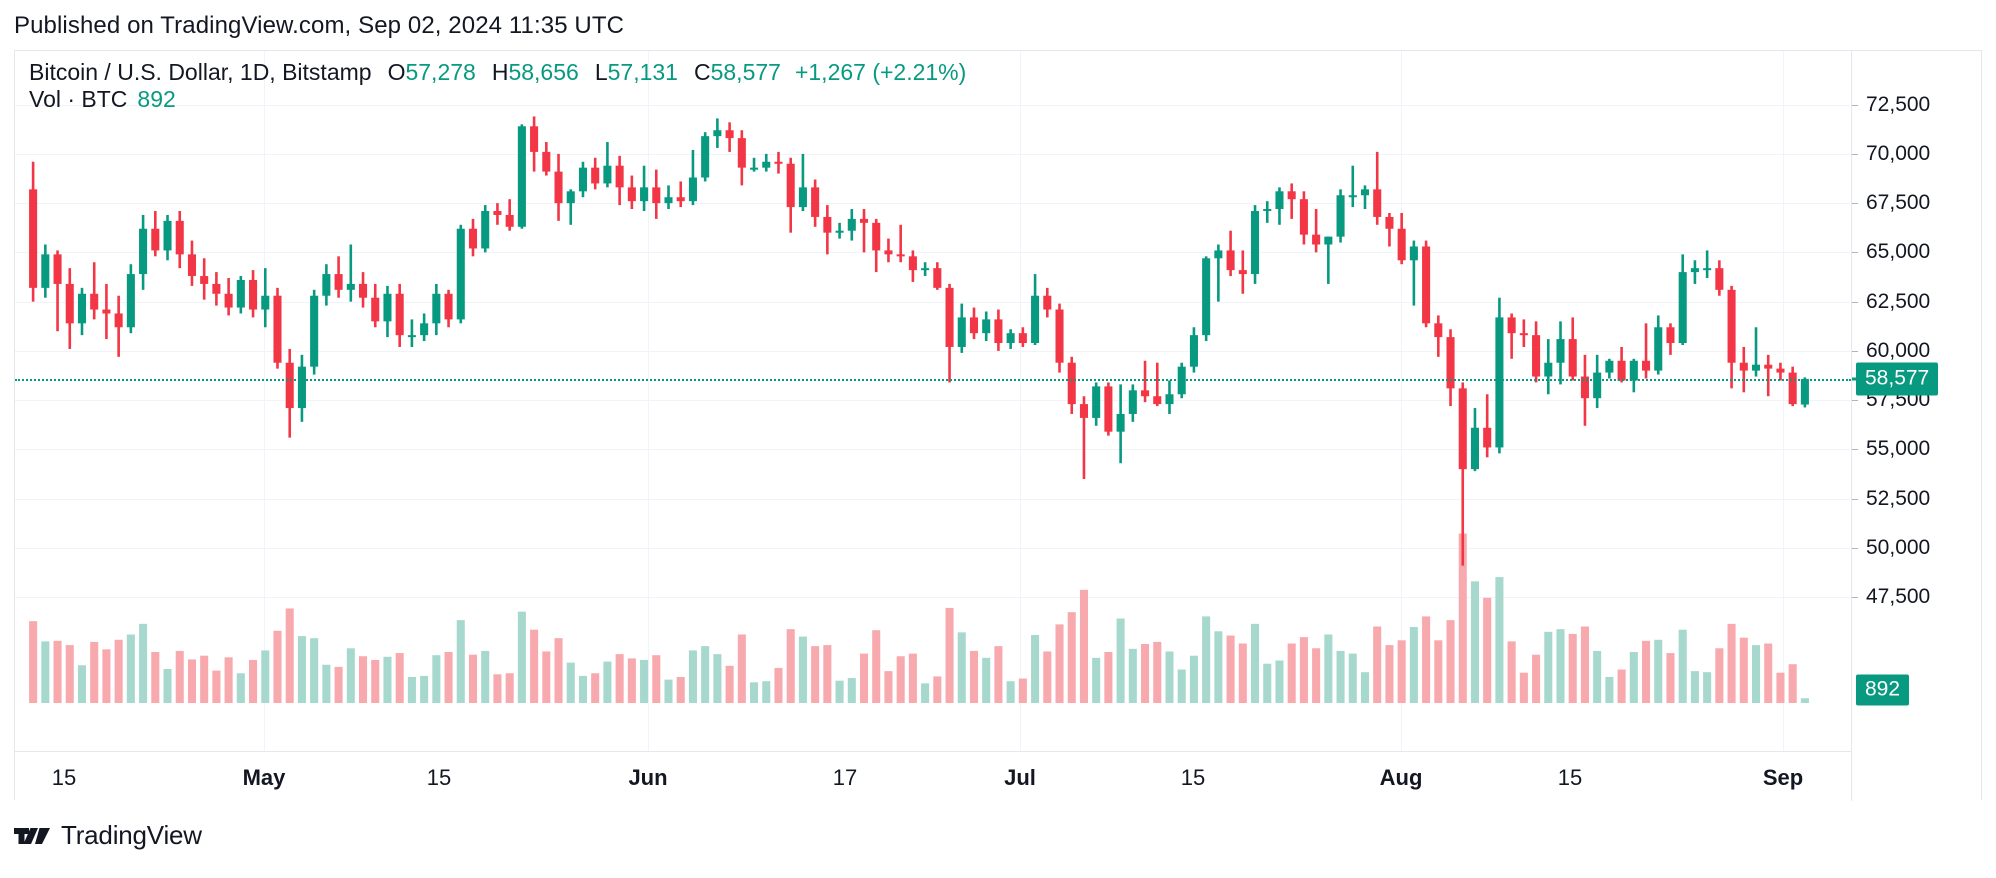 This screenshot has width=1996, height=878. What do you see at coordinates (1898, 301) in the screenshot?
I see `price-axis-label: 62,500` at bounding box center [1898, 301].